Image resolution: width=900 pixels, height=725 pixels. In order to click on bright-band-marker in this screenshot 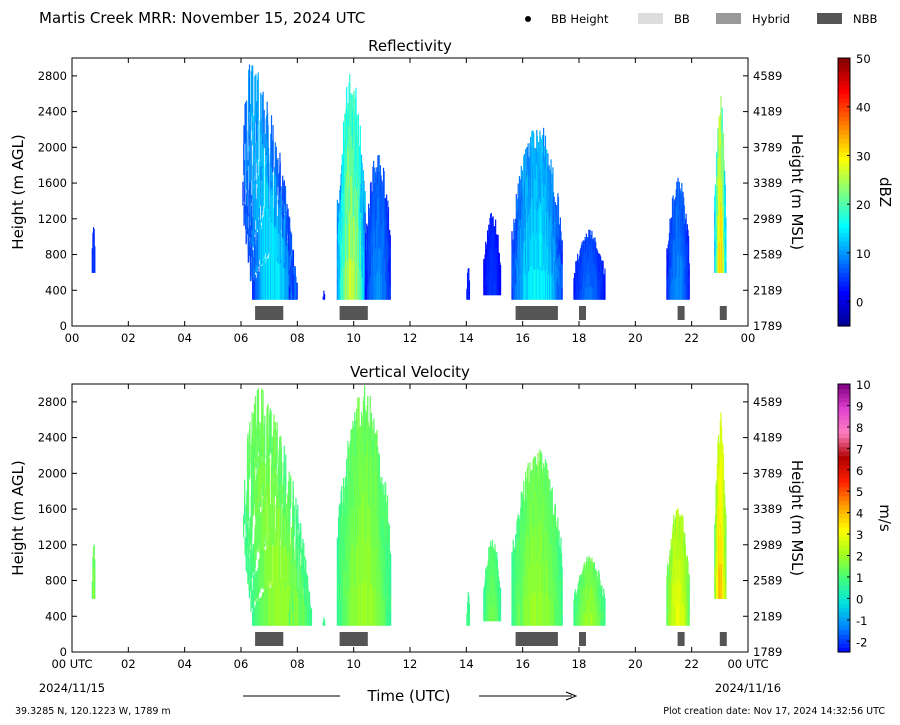, I will do `click(681, 639)`.